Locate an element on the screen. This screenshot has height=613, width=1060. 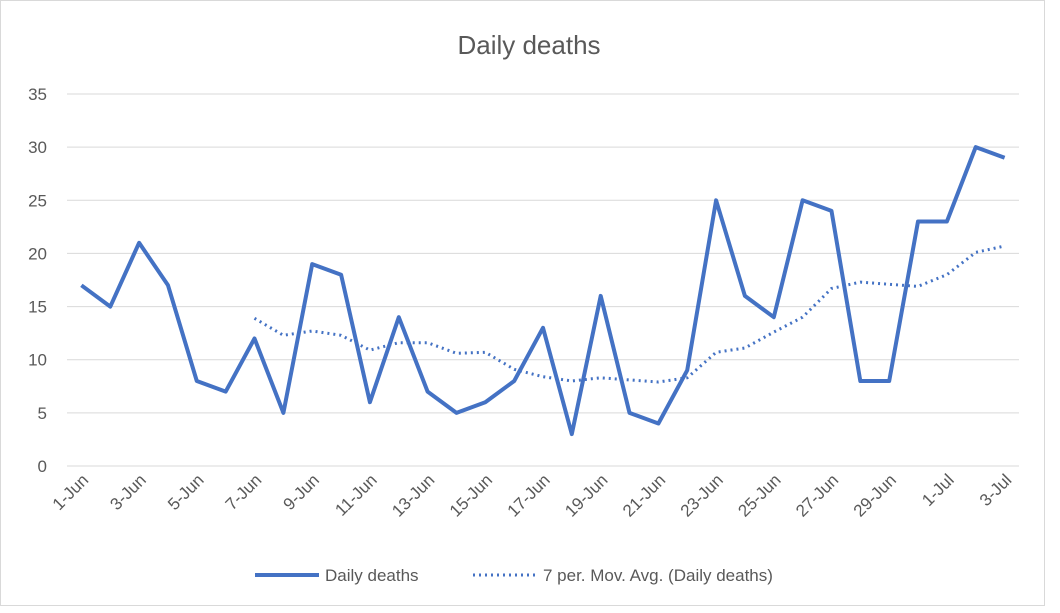
x-tick-label: 27-Jun is located at coordinates (817, 495).